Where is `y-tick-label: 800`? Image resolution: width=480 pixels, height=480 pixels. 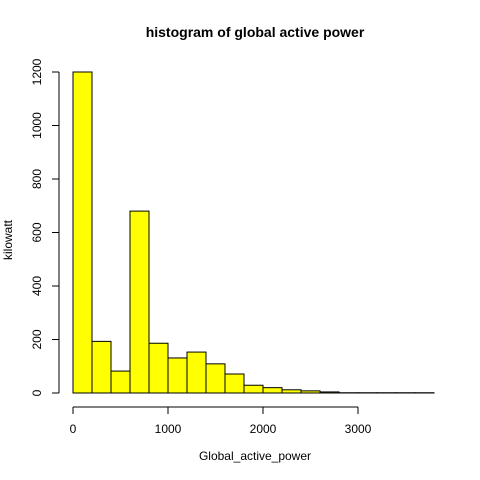 y-tick-label: 800 is located at coordinates (37, 179).